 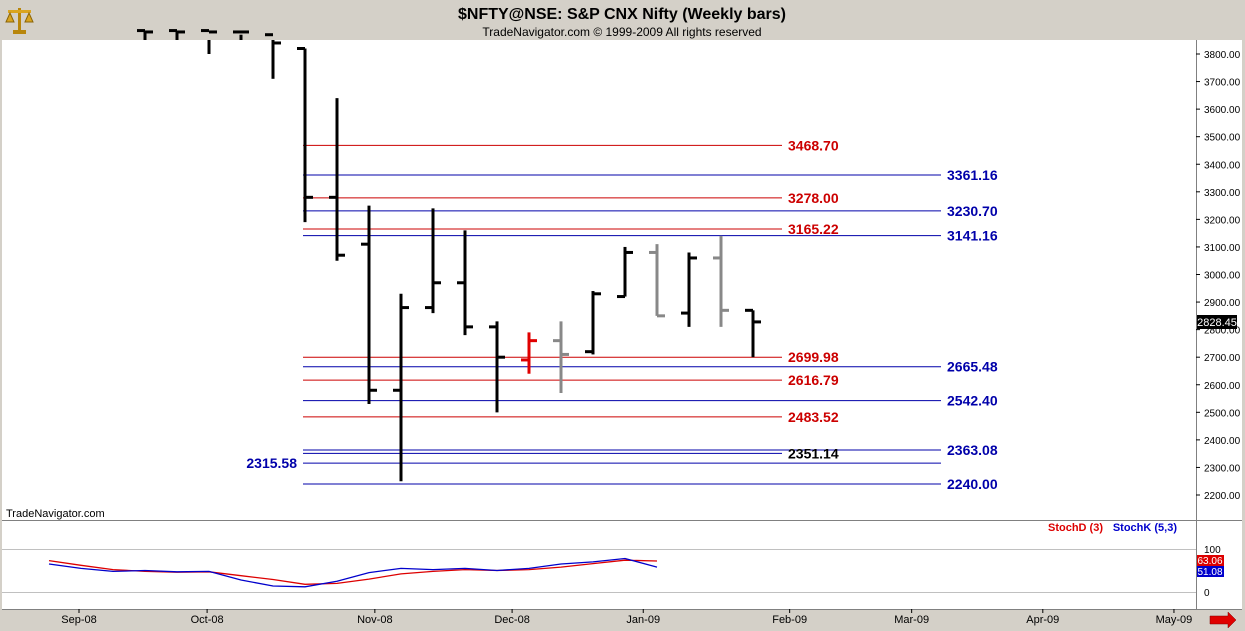 I want to click on stoch-last-tags: 63.06 51.08, so click(x=1210, y=566).